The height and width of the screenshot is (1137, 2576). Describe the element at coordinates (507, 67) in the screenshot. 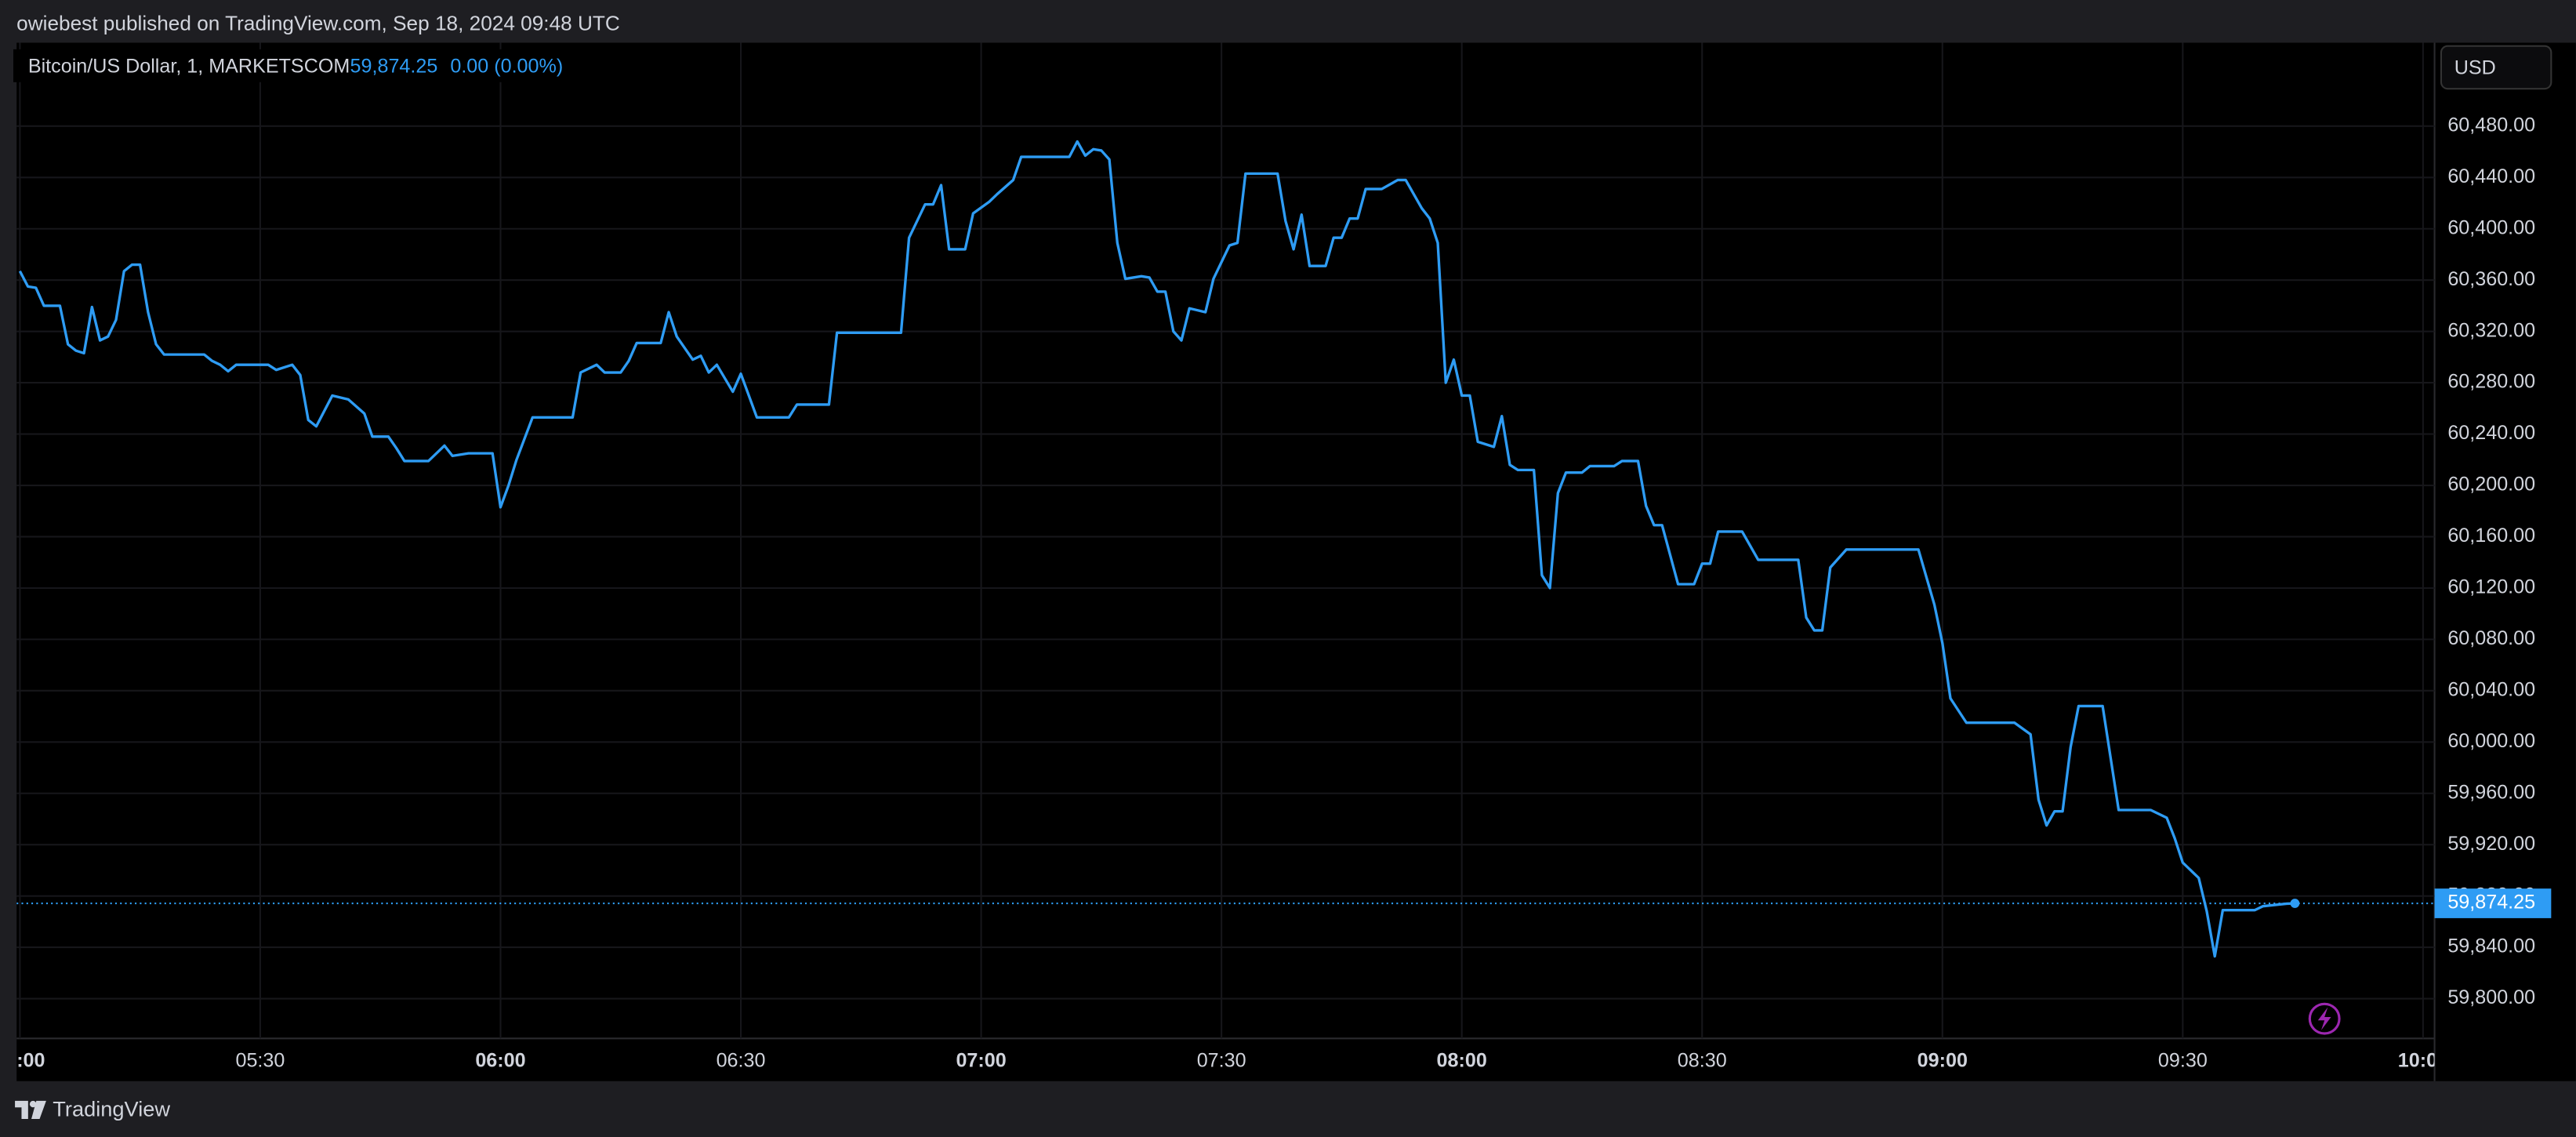

I see `legend-change: 0.00 (0.00%)` at that location.